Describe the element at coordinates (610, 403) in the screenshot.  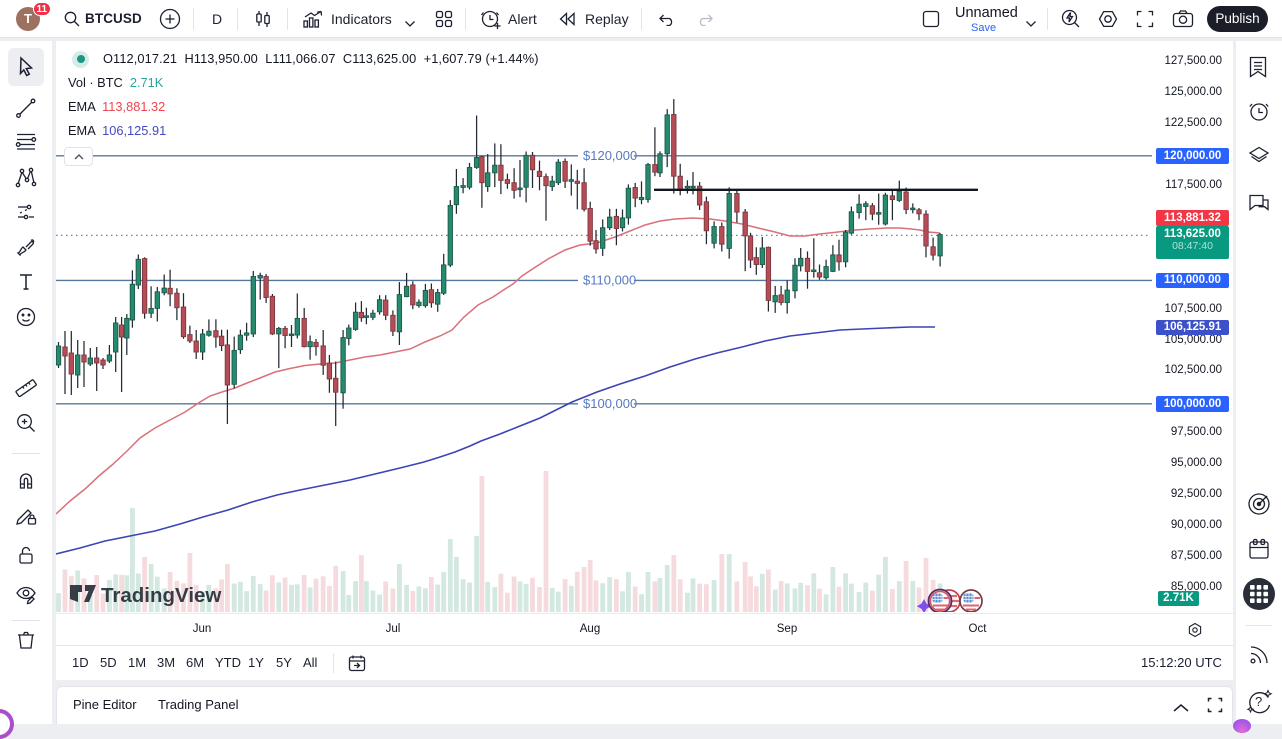
I see `svg-text: $100,000` at that location.